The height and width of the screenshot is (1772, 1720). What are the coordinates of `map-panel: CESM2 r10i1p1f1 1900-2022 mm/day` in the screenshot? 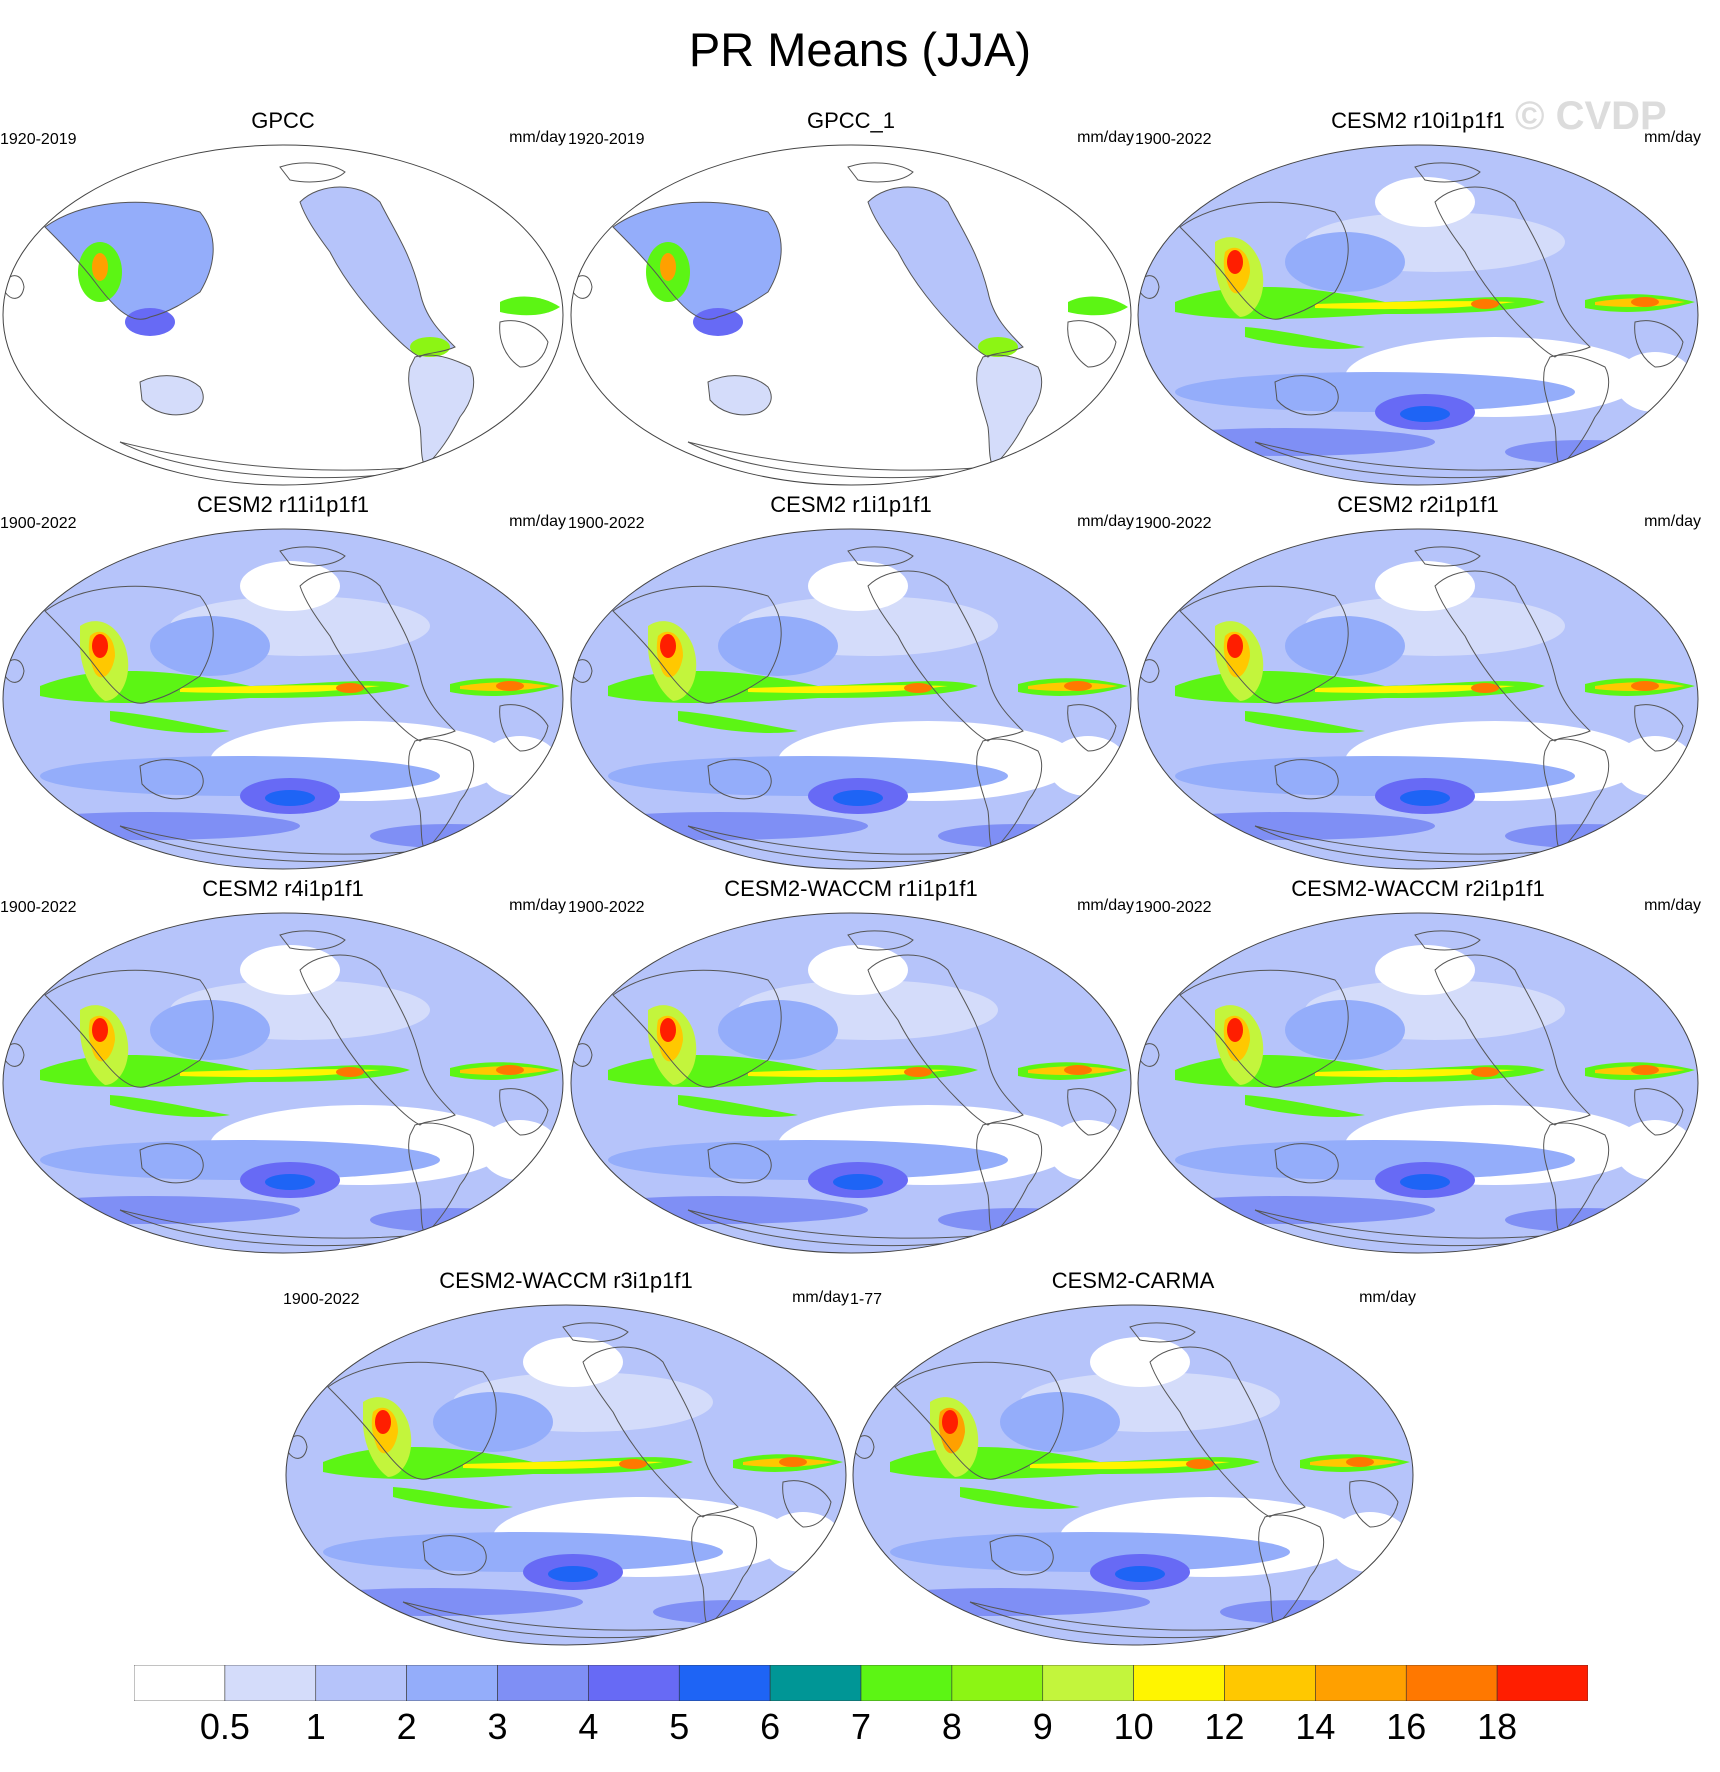 It's located at (1418, 298).